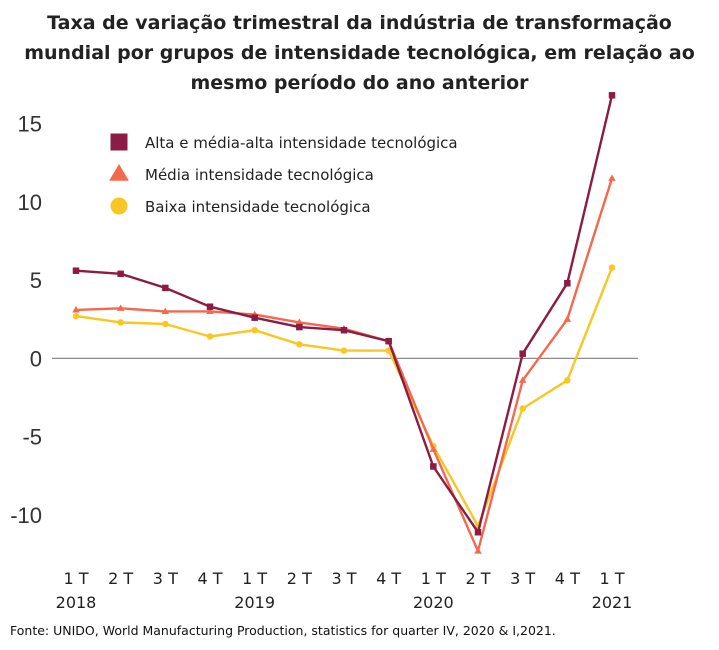 The image size is (719, 650). What do you see at coordinates (36, 358) in the screenshot?
I see `y-tick-label: 0` at bounding box center [36, 358].